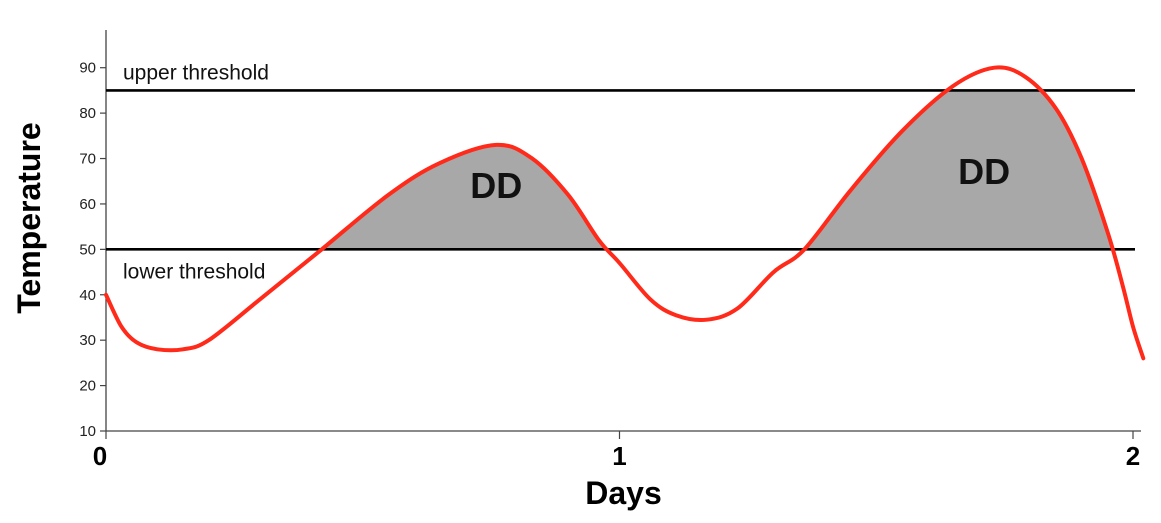 Image resolution: width=1161 pixels, height=523 pixels. I want to click on y-tick-label: 30, so click(87, 340).